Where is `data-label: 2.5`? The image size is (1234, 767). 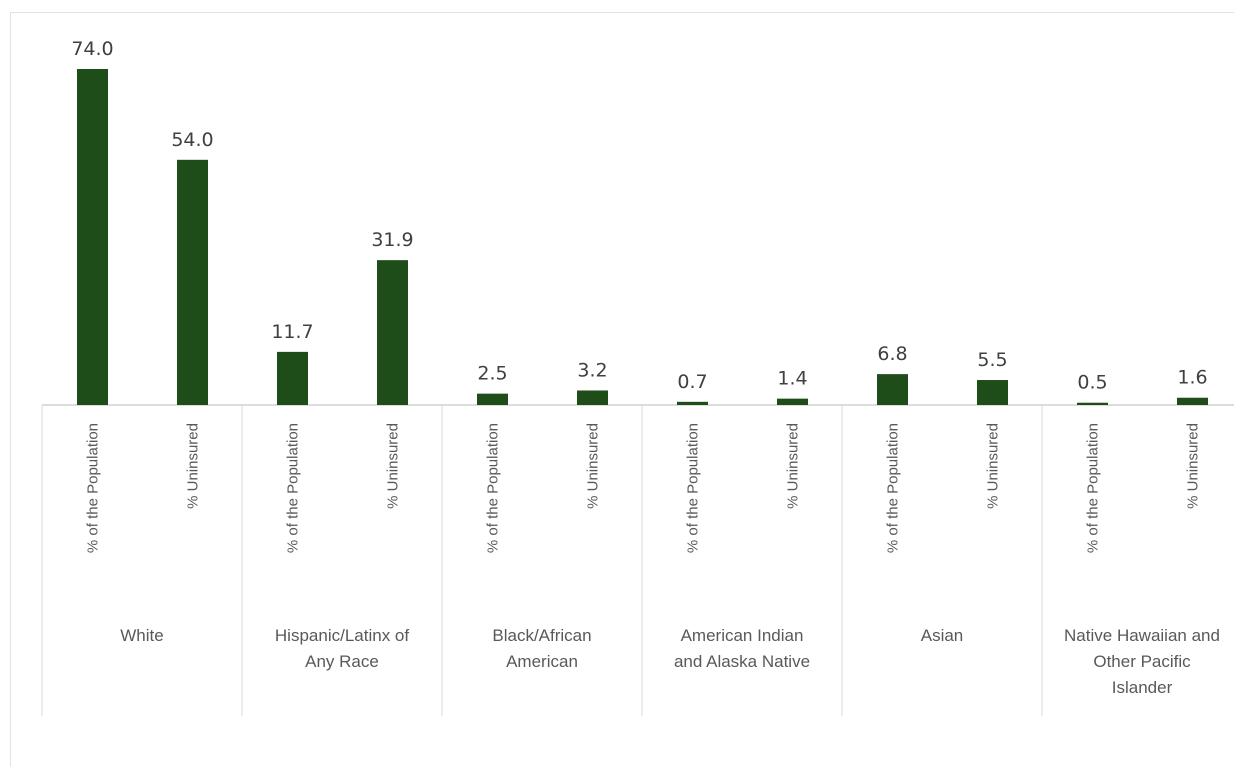 data-label: 2.5 is located at coordinates (492, 374).